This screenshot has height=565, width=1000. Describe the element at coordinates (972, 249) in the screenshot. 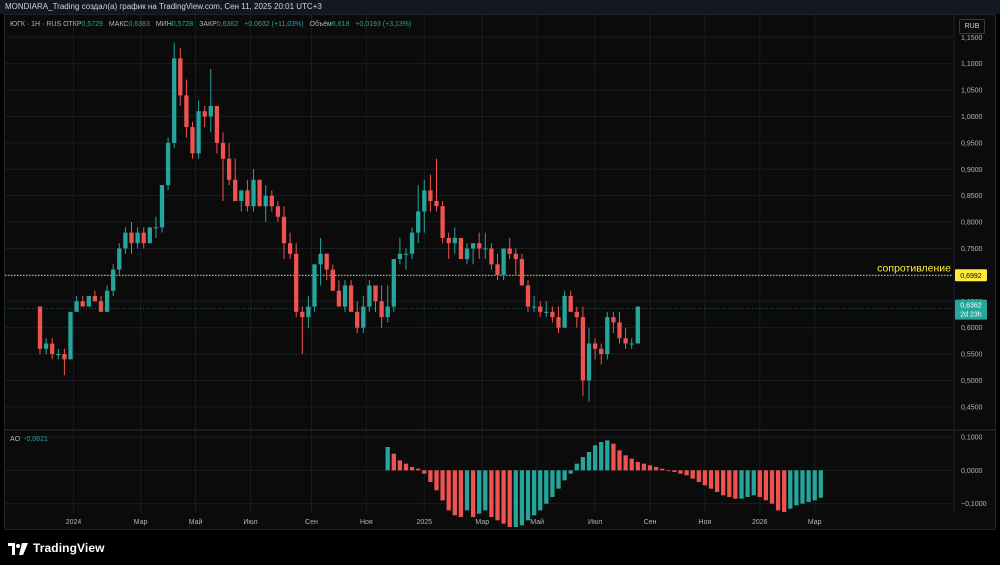

I see `price-tick-label: 0,7500` at that location.